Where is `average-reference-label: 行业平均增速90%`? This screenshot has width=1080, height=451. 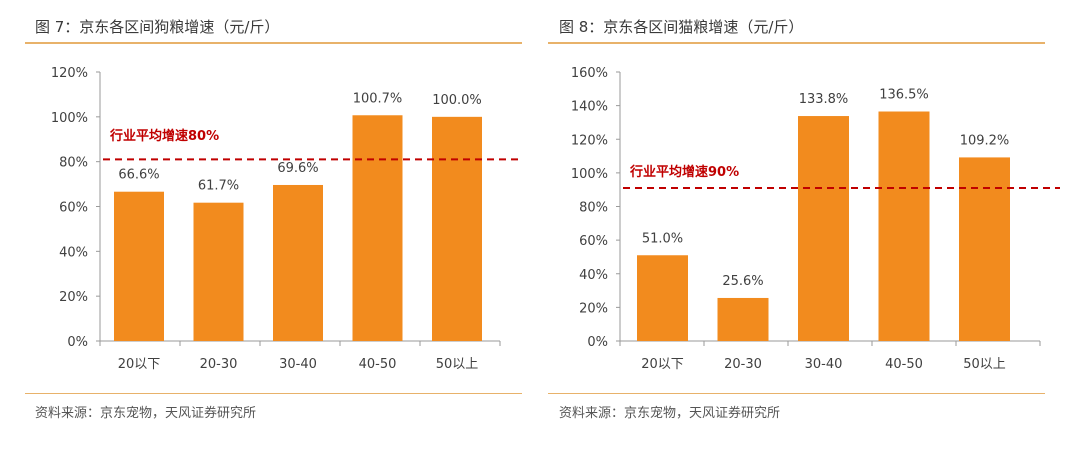 average-reference-label: 行业平均增速90% is located at coordinates (684, 172).